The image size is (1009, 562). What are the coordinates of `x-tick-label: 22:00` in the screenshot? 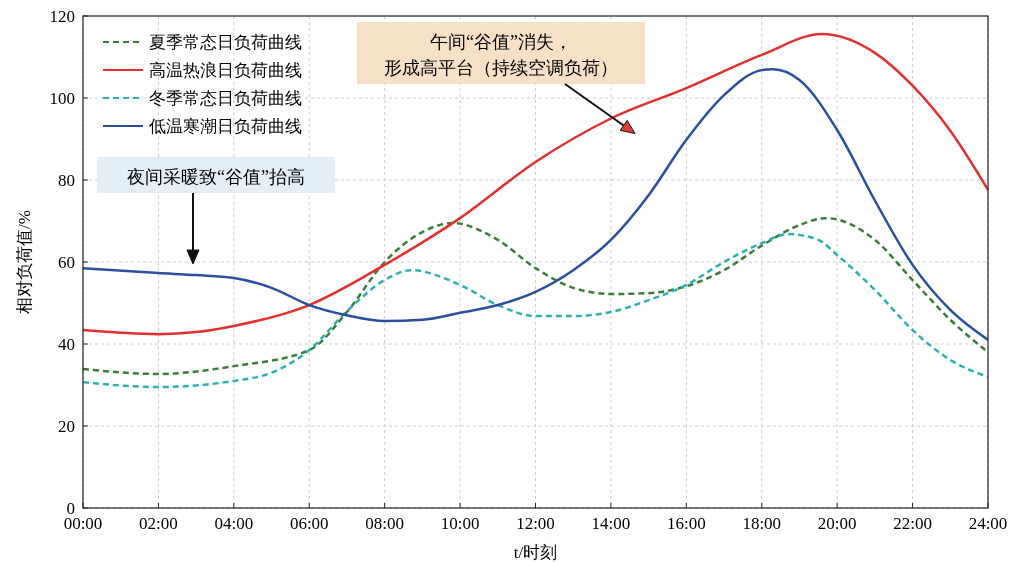 It's located at (912, 523).